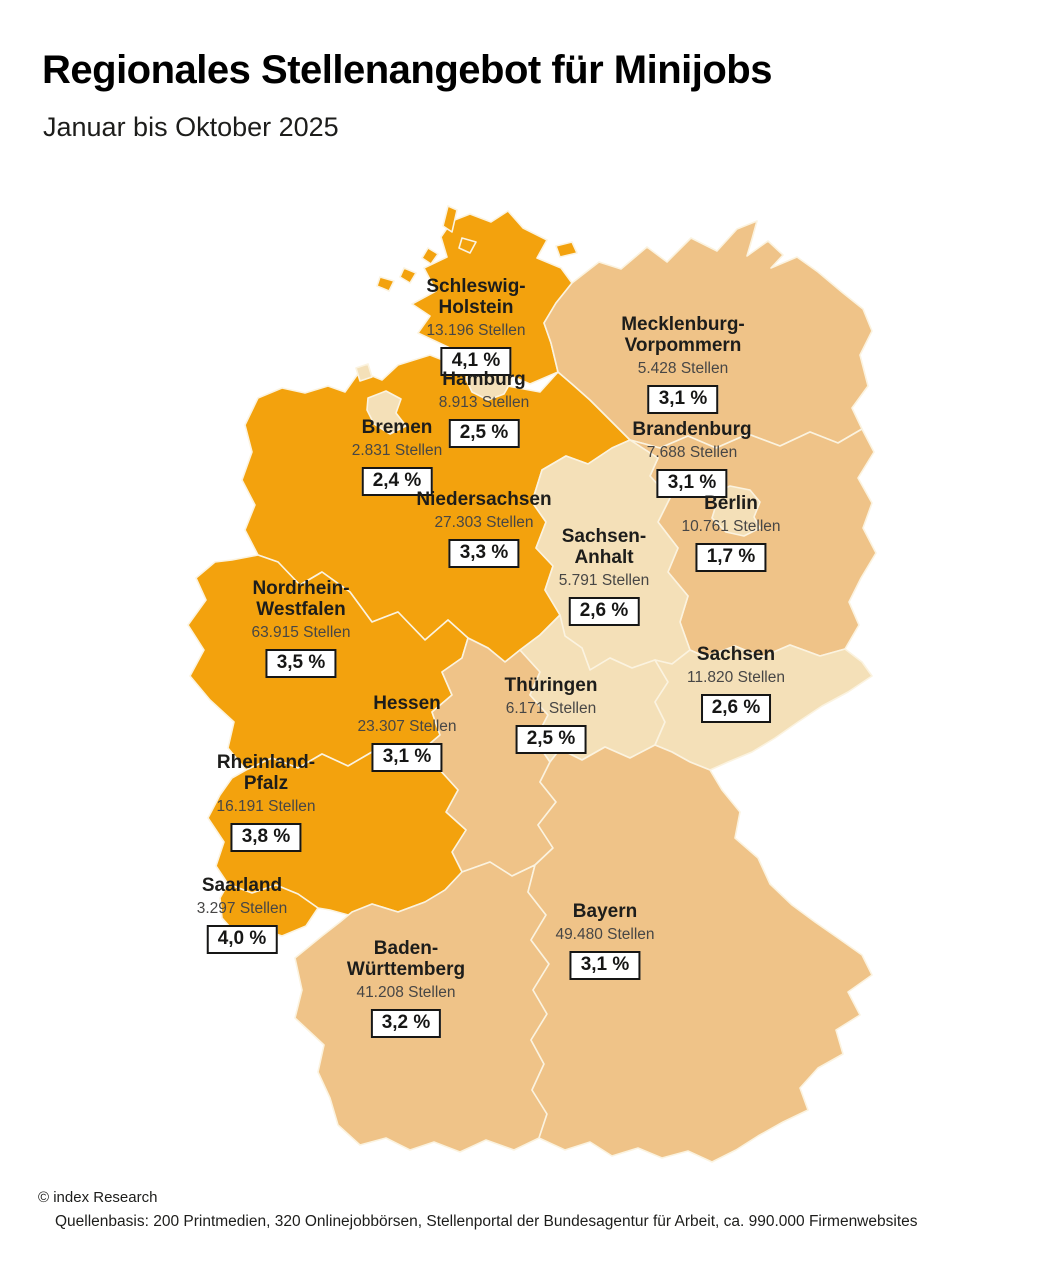 This screenshot has height=1280, width=1057. Describe the element at coordinates (731, 526) in the screenshot. I see `region-stellen: 10.761 Stellen` at that location.